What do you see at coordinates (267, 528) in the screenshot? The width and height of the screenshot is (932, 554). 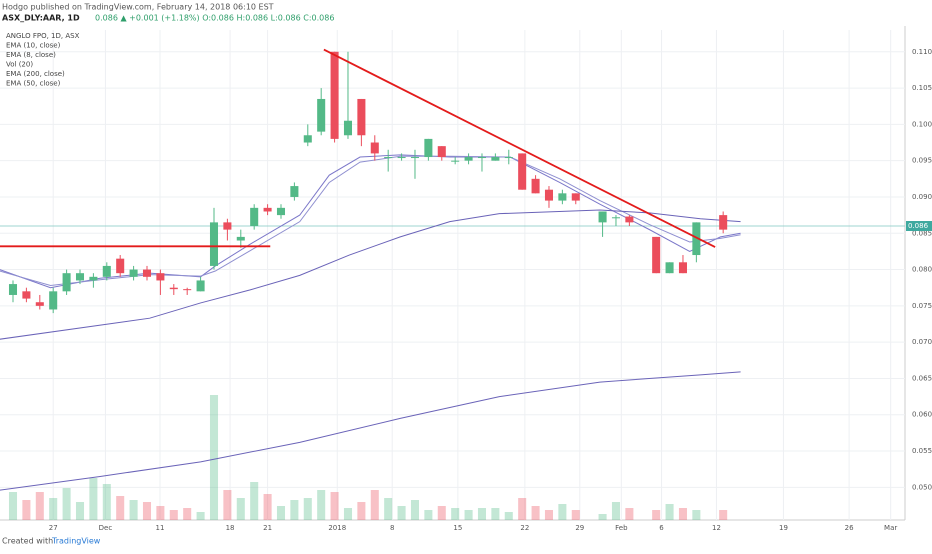 I see `x-tick-label: 21` at bounding box center [267, 528].